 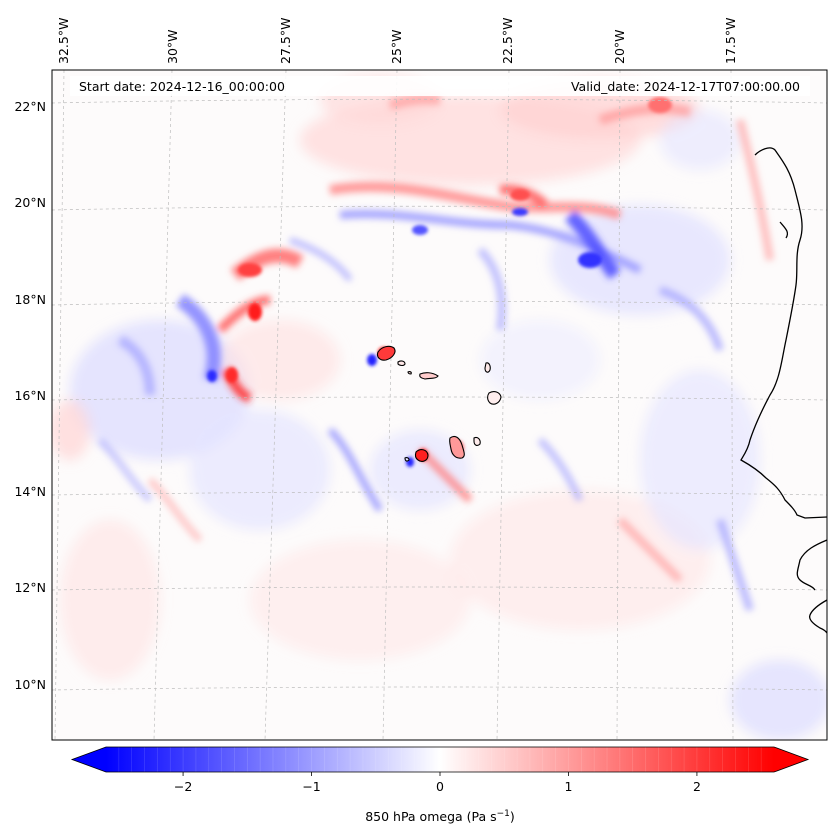 I want to click on lat-label-10n: 10°N, so click(x=30, y=684).